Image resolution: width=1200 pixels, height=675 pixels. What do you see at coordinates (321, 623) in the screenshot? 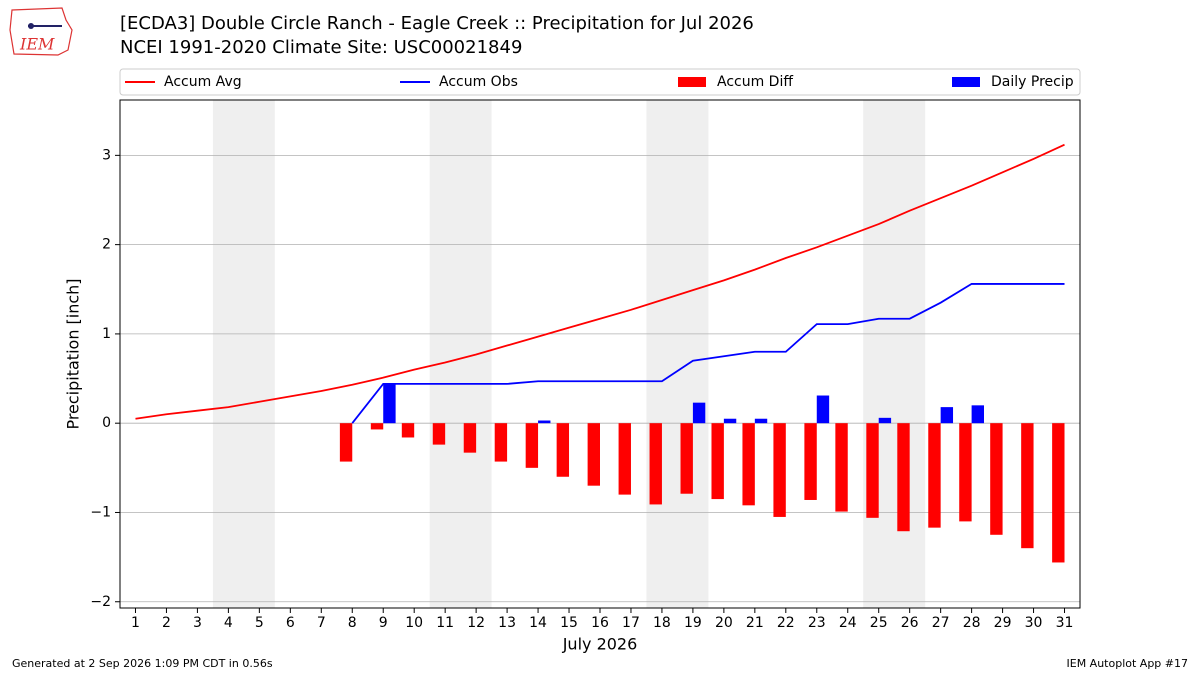
I see `x-tick-label: 7` at bounding box center [321, 623].